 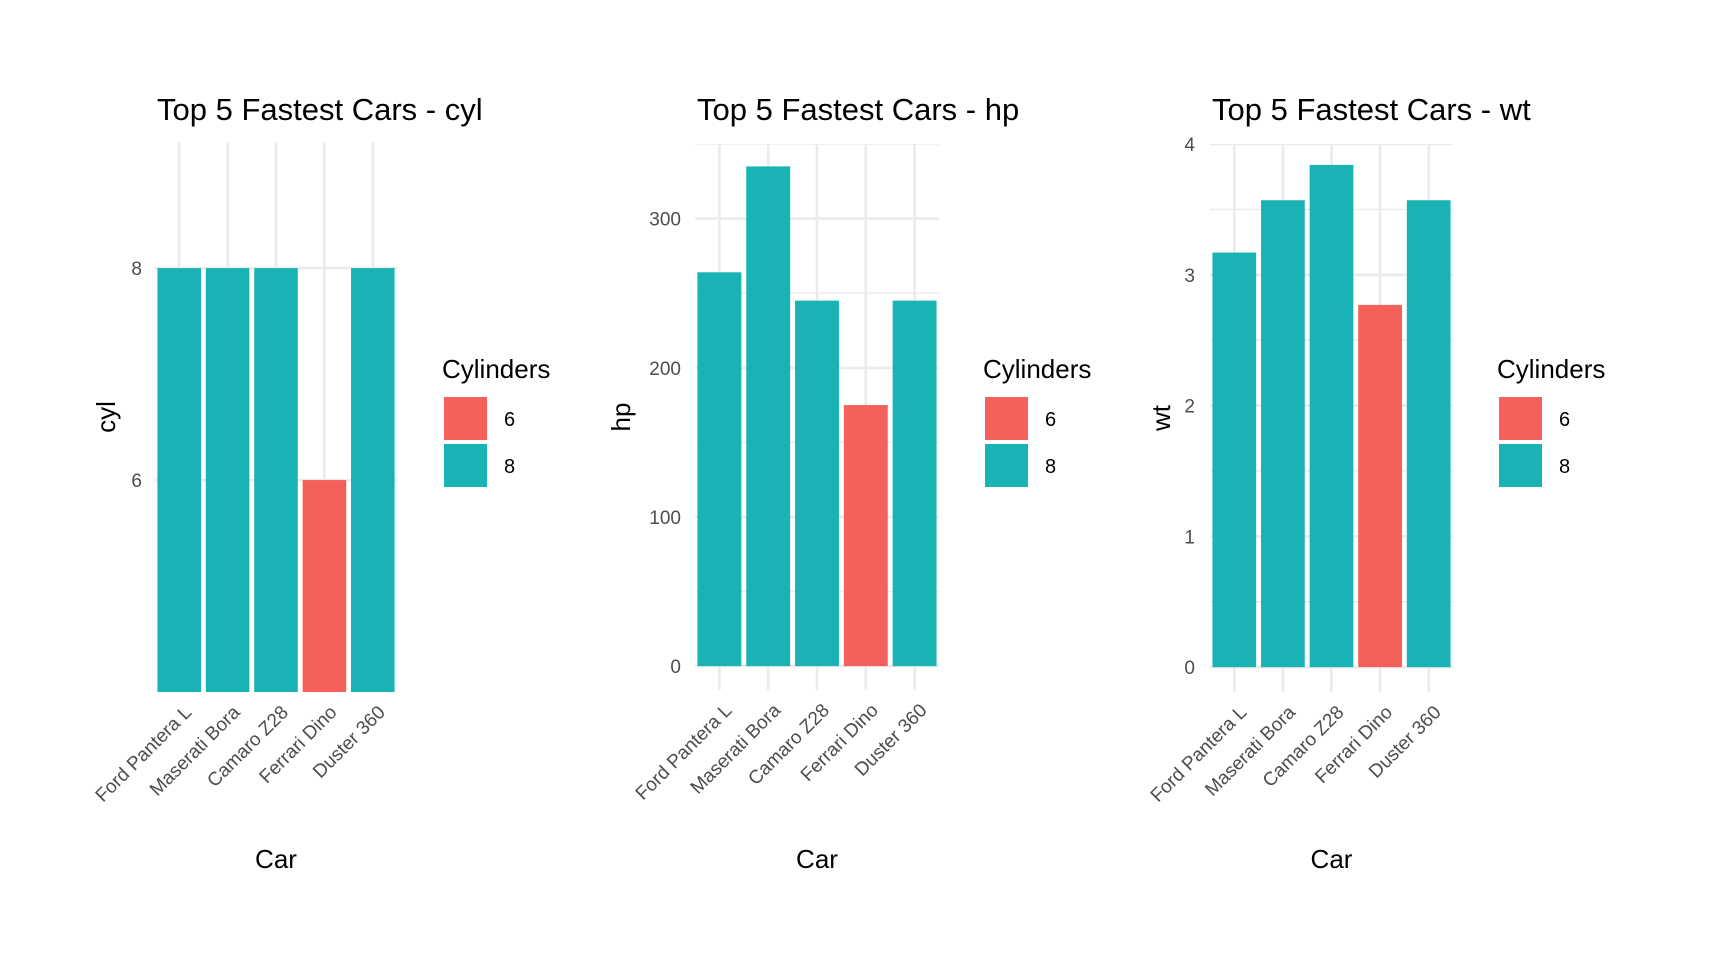 I want to click on y-tick-label: 1, so click(x=1189, y=537).